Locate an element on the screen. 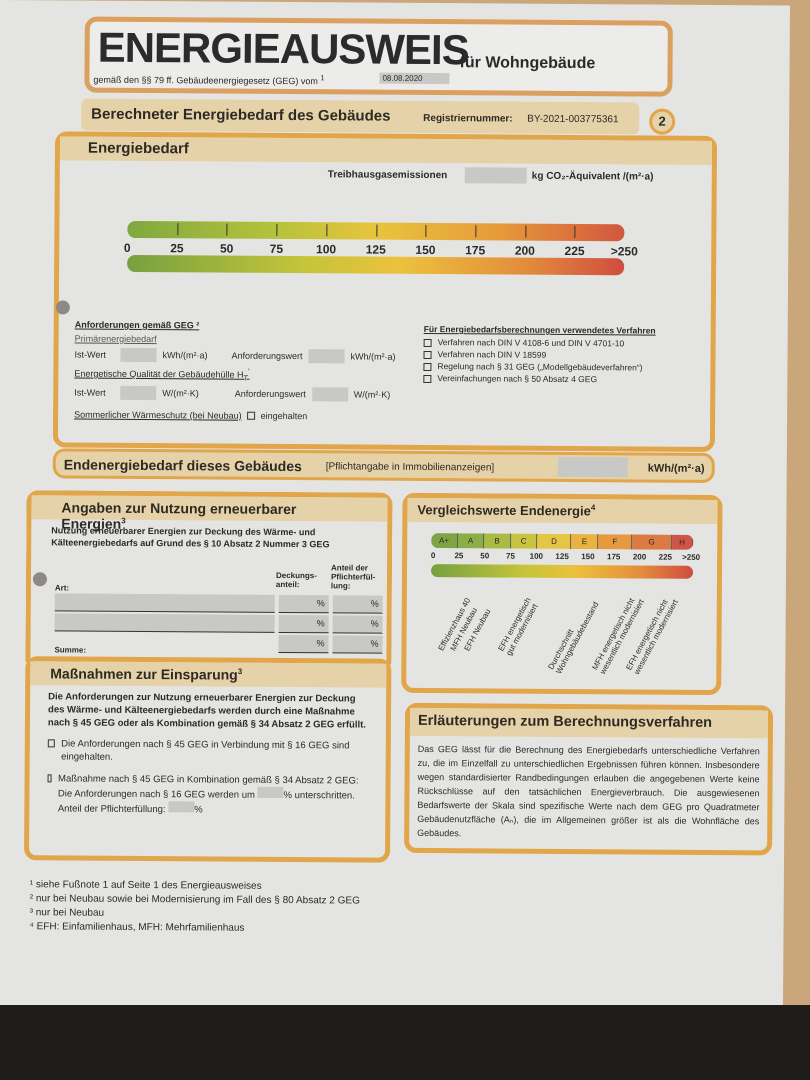  law-sup: 1 is located at coordinates (322, 78).